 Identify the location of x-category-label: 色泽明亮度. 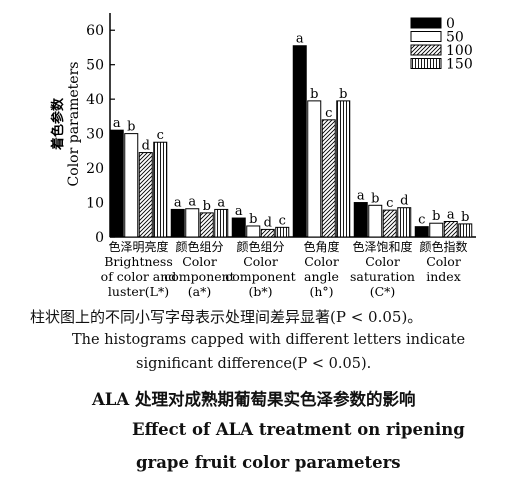
(138, 246).